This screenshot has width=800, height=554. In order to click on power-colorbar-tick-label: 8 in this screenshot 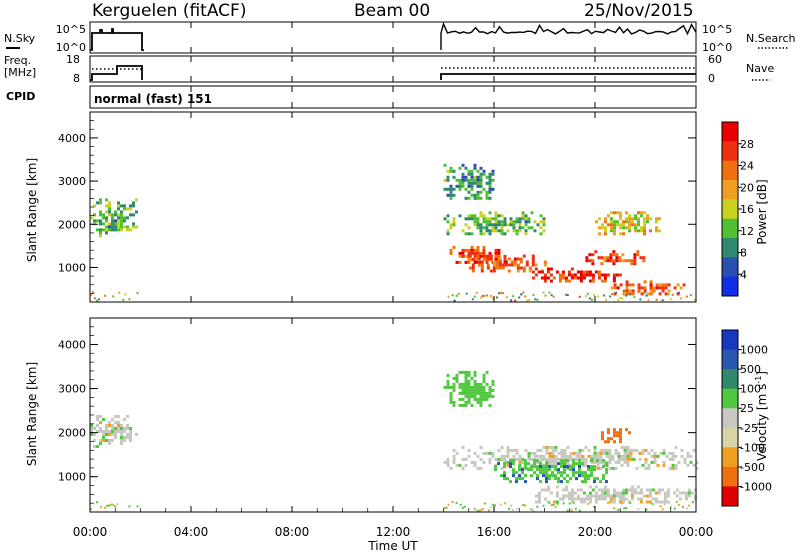, I will do `click(743, 253)`.